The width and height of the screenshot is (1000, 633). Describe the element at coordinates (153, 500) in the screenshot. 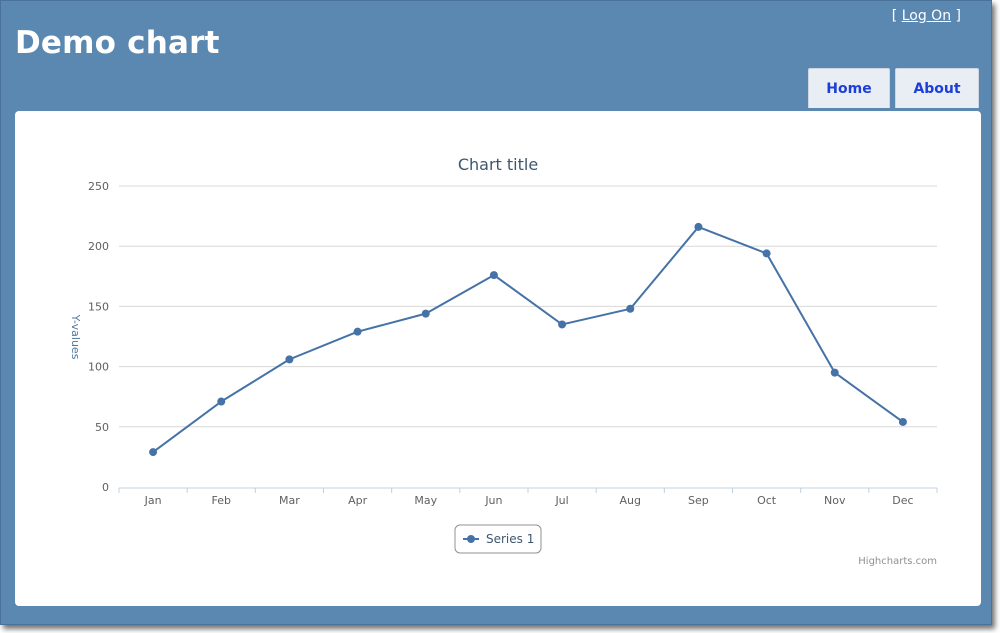

I see `x-tick-label: Jan` at that location.